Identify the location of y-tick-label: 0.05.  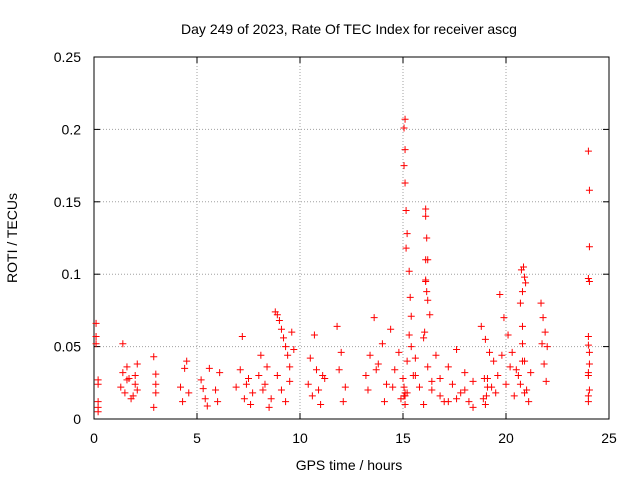
(67, 347).